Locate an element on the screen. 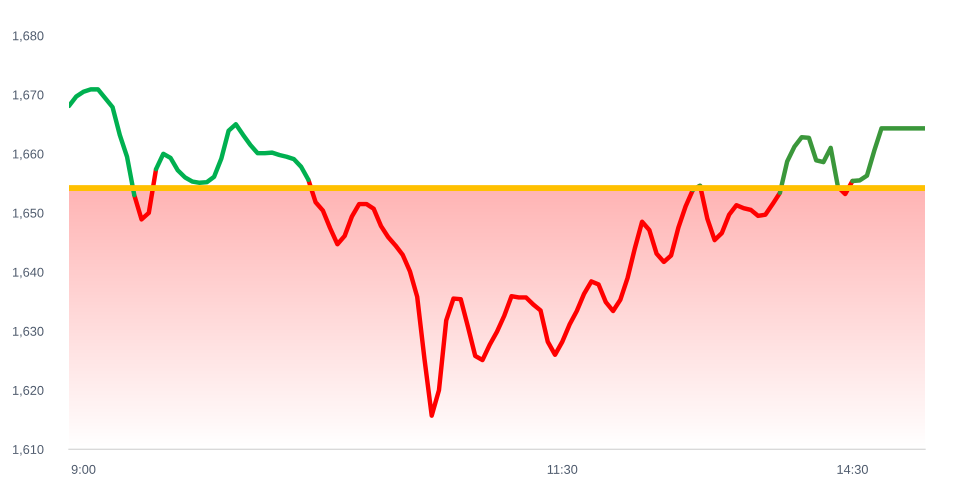 The image size is (975, 478). x-tick-label: 14:30 is located at coordinates (852, 469).